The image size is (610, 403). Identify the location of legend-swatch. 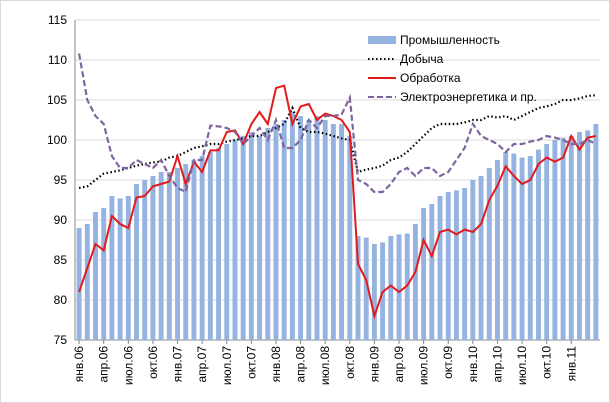
(382, 40).